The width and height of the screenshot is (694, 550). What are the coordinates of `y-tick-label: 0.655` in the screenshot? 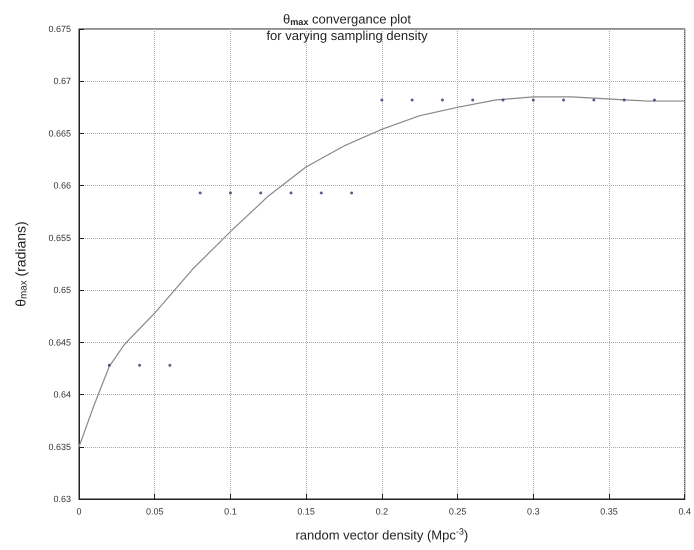 It's located at (59, 237).